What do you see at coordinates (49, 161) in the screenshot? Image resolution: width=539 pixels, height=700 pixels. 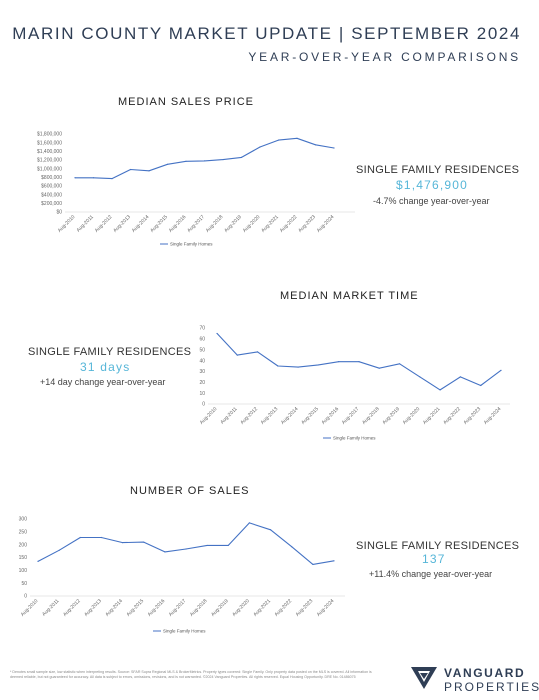 I see `y-tick-label: $1,200,000` at bounding box center [49, 161].